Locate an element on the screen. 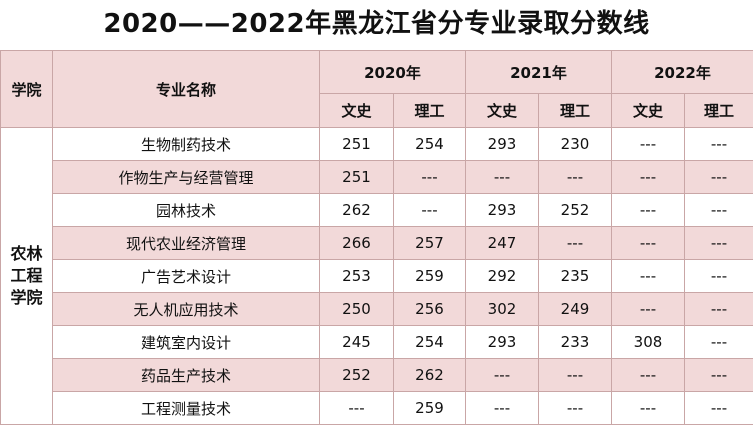 The width and height of the screenshot is (753, 427). score-cell: 245 is located at coordinates (356, 342).